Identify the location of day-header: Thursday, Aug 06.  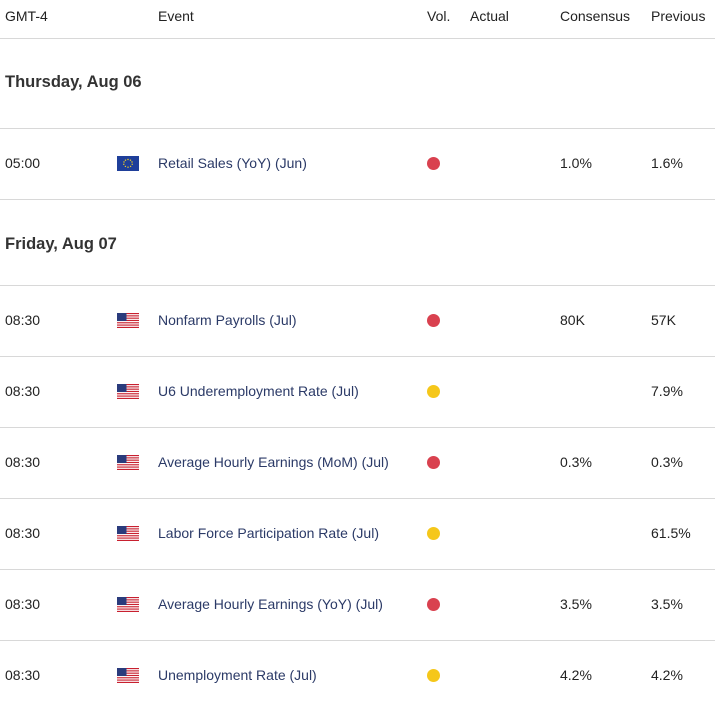
(357, 84).